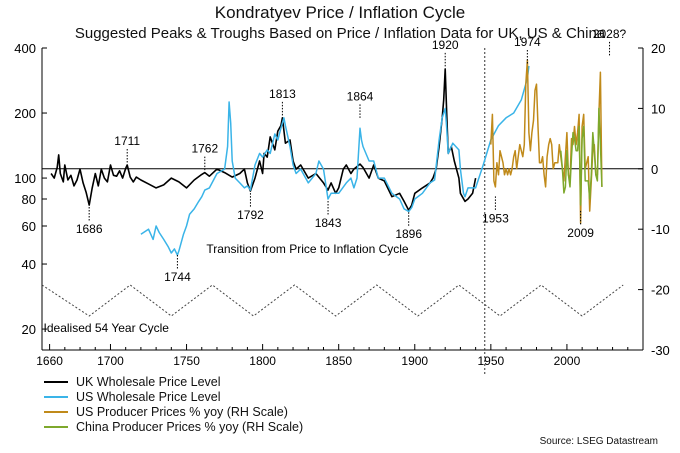 The width and height of the screenshot is (680, 453). What do you see at coordinates (654, 169) in the screenshot?
I see `y-right-tick-label: 0` at bounding box center [654, 169].